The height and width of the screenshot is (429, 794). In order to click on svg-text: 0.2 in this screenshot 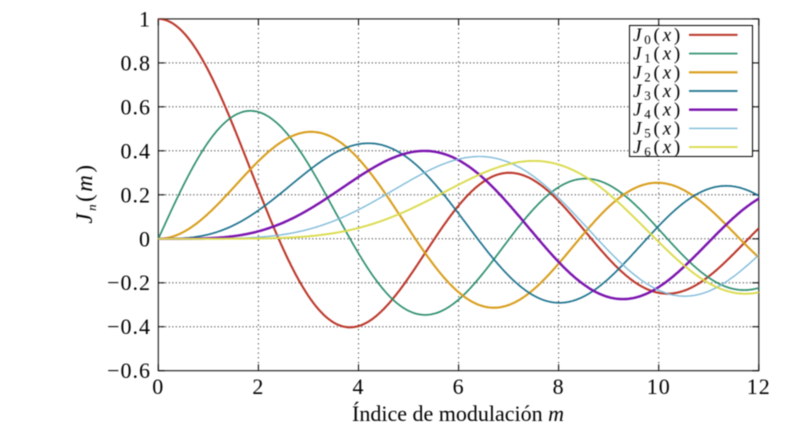, I will do `click(136, 194)`.